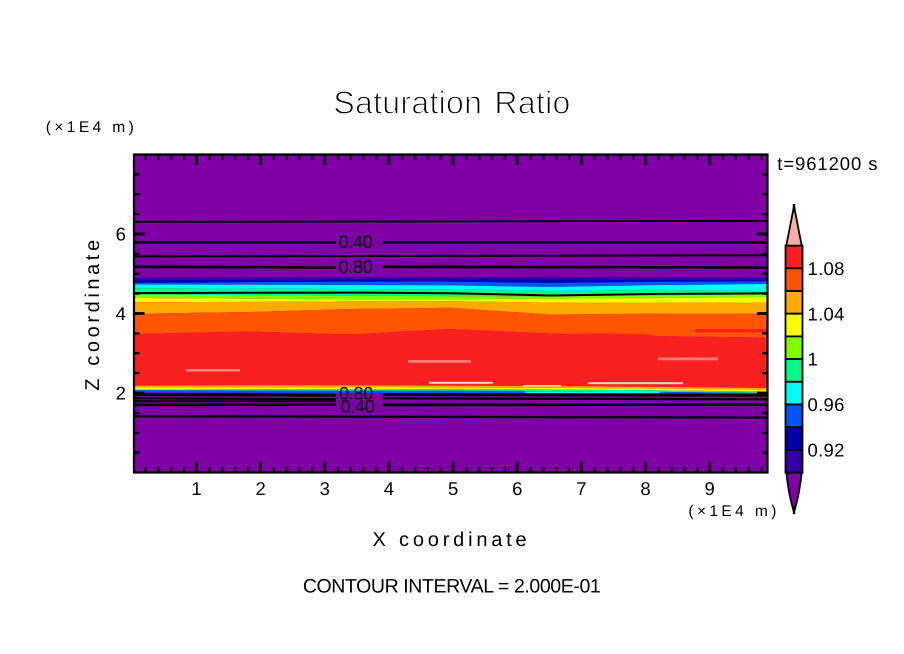 The width and height of the screenshot is (904, 654). Describe the element at coordinates (645, 488) in the screenshot. I see `svg-text: 8` at that location.